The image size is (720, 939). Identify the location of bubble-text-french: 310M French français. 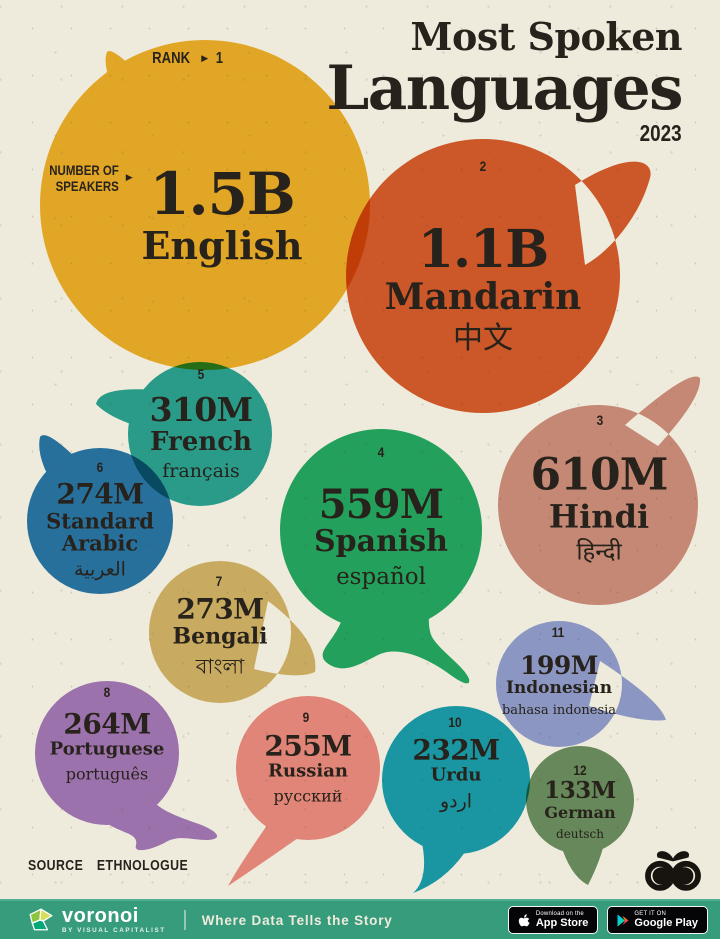
(201, 437).